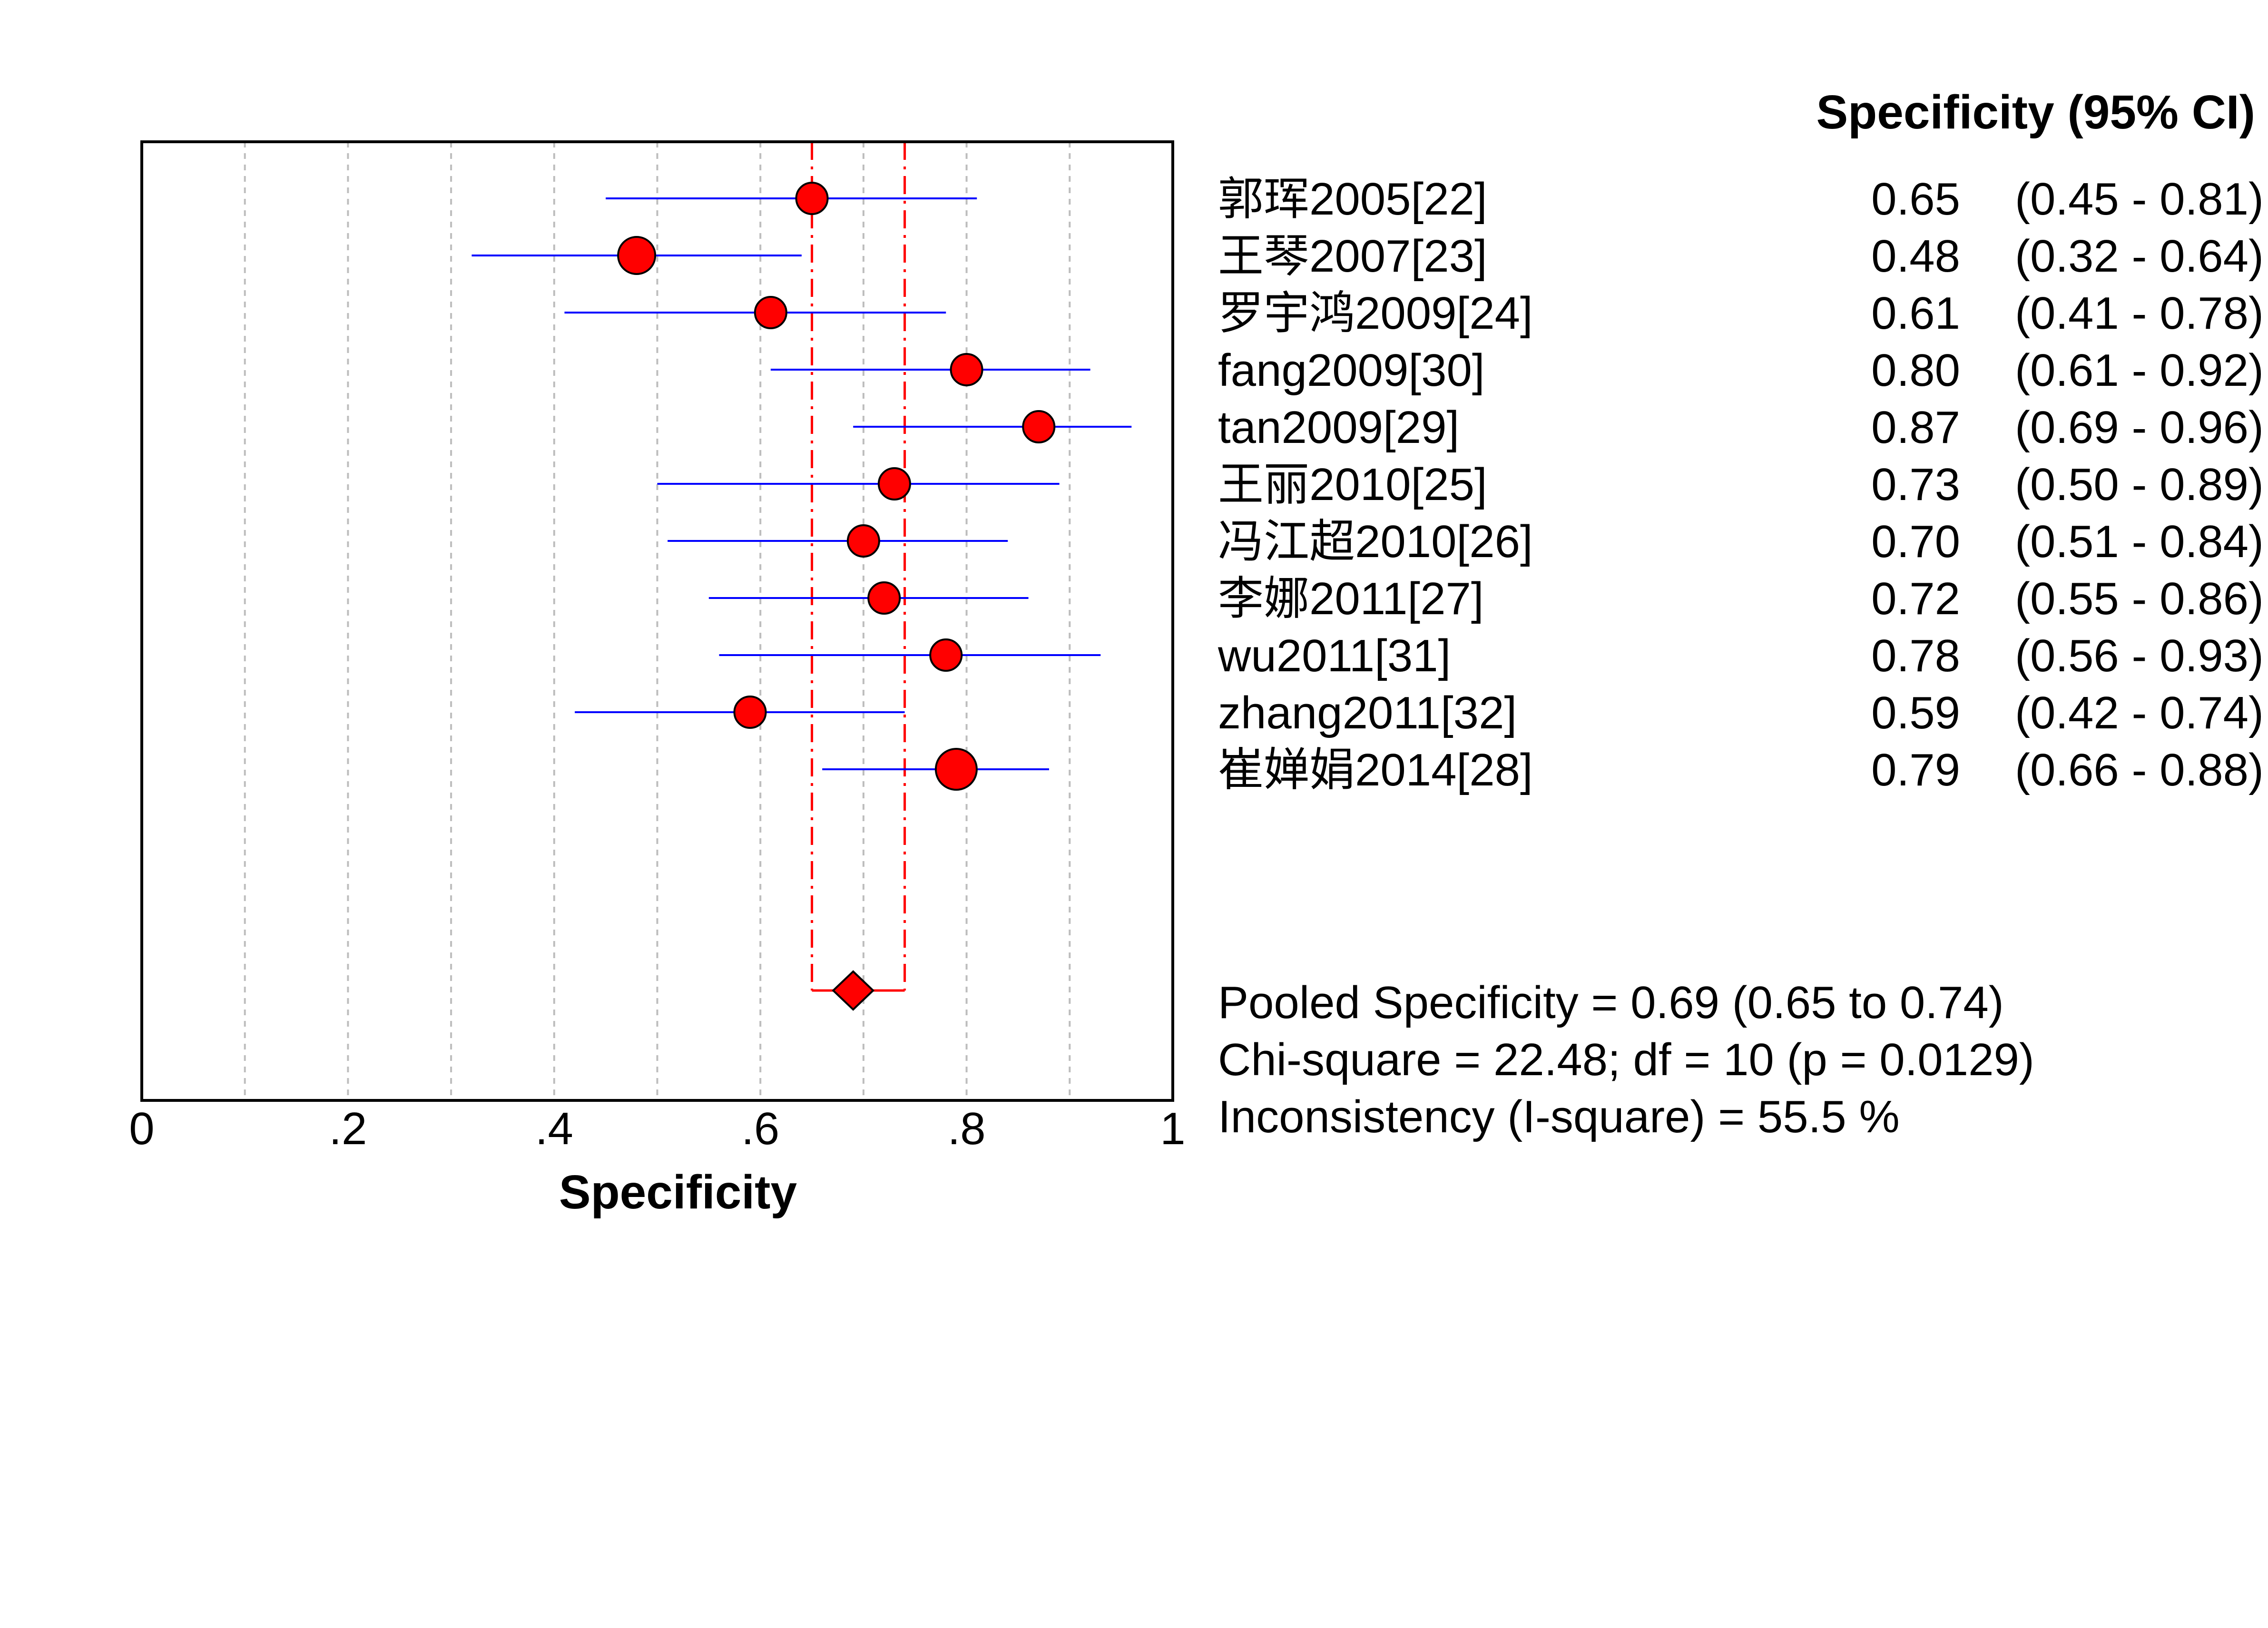 The height and width of the screenshot is (1628, 2268). Describe the element at coordinates (853, 991) in the screenshot. I see `pooled-estimate-diamond` at that location.